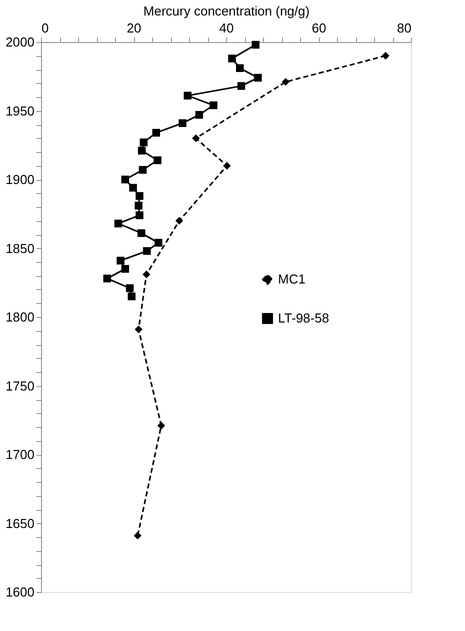 This screenshot has width=465, height=631. What do you see at coordinates (20, 248) in the screenshot?
I see `y-tick-label: 1850` at bounding box center [20, 248].